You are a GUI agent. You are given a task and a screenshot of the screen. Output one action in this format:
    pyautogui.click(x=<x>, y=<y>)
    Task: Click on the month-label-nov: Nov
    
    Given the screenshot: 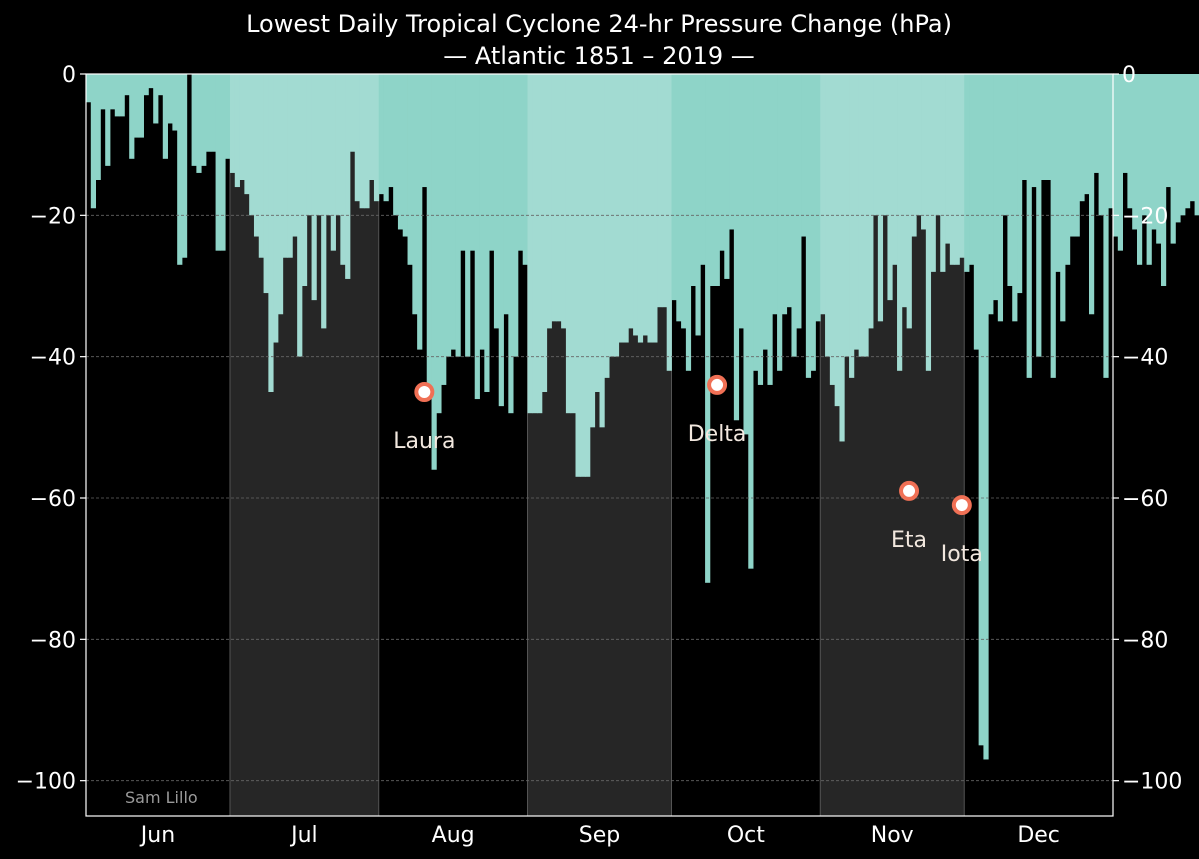 What is the action you would take?
    pyautogui.click(x=892, y=835)
    